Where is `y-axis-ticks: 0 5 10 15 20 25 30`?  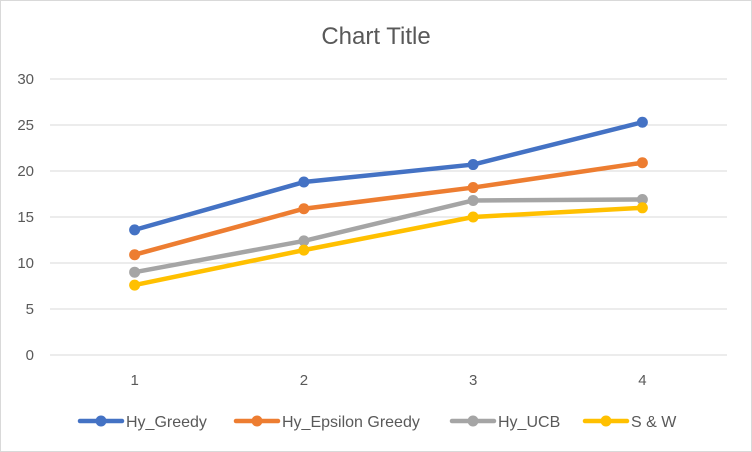 y-axis-ticks: 0 5 10 15 20 25 30 is located at coordinates (25, 217).